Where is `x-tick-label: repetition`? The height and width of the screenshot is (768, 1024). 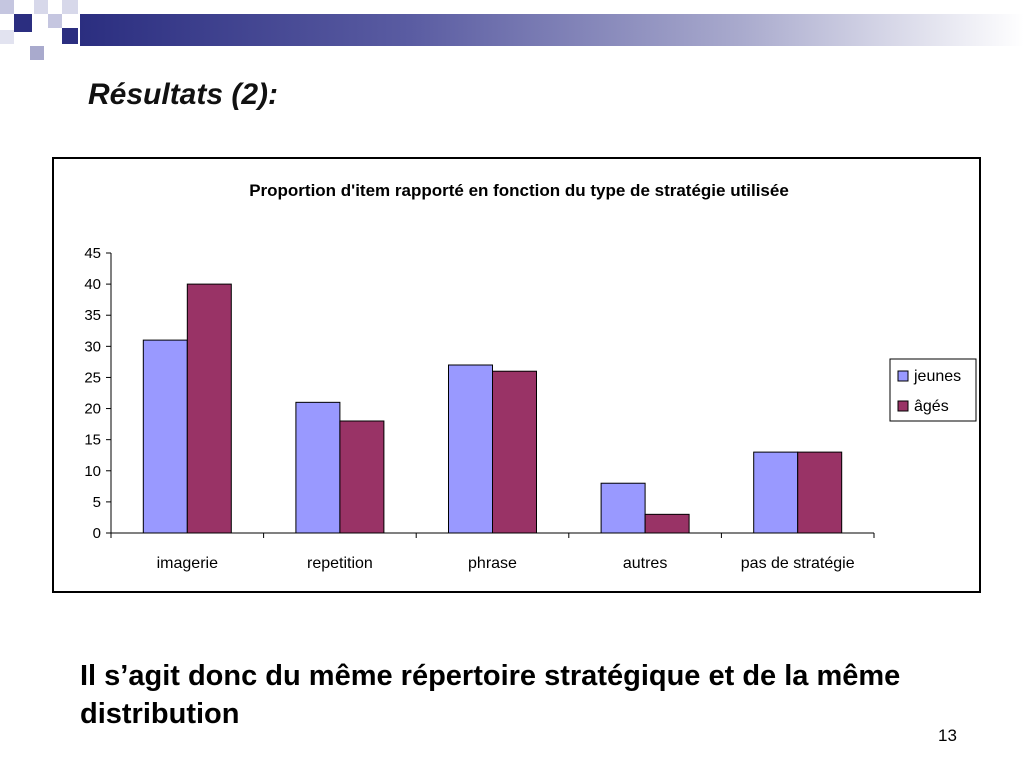 x-tick-label: repetition is located at coordinates (340, 563).